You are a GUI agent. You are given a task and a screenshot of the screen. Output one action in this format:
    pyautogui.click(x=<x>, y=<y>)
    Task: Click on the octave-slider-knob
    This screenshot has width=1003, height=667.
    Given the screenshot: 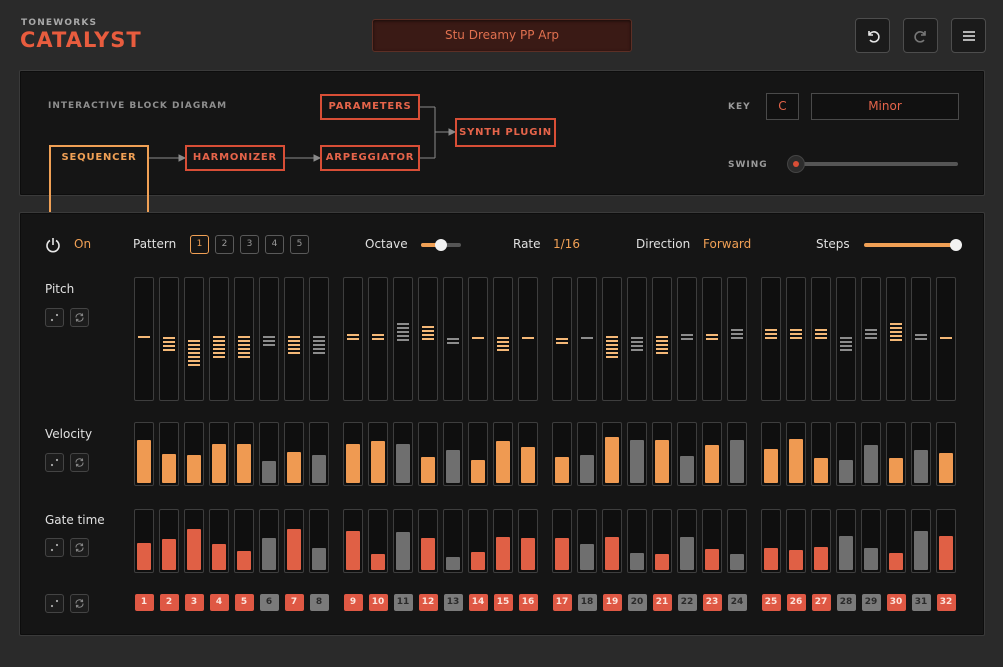 What is the action you would take?
    pyautogui.click(x=441, y=245)
    